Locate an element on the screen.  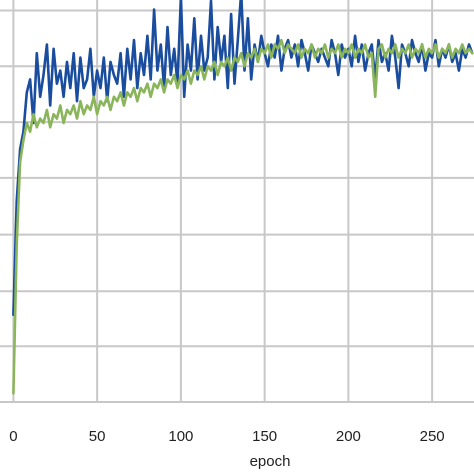
x-tick-label: 200 is located at coordinates (348, 436).